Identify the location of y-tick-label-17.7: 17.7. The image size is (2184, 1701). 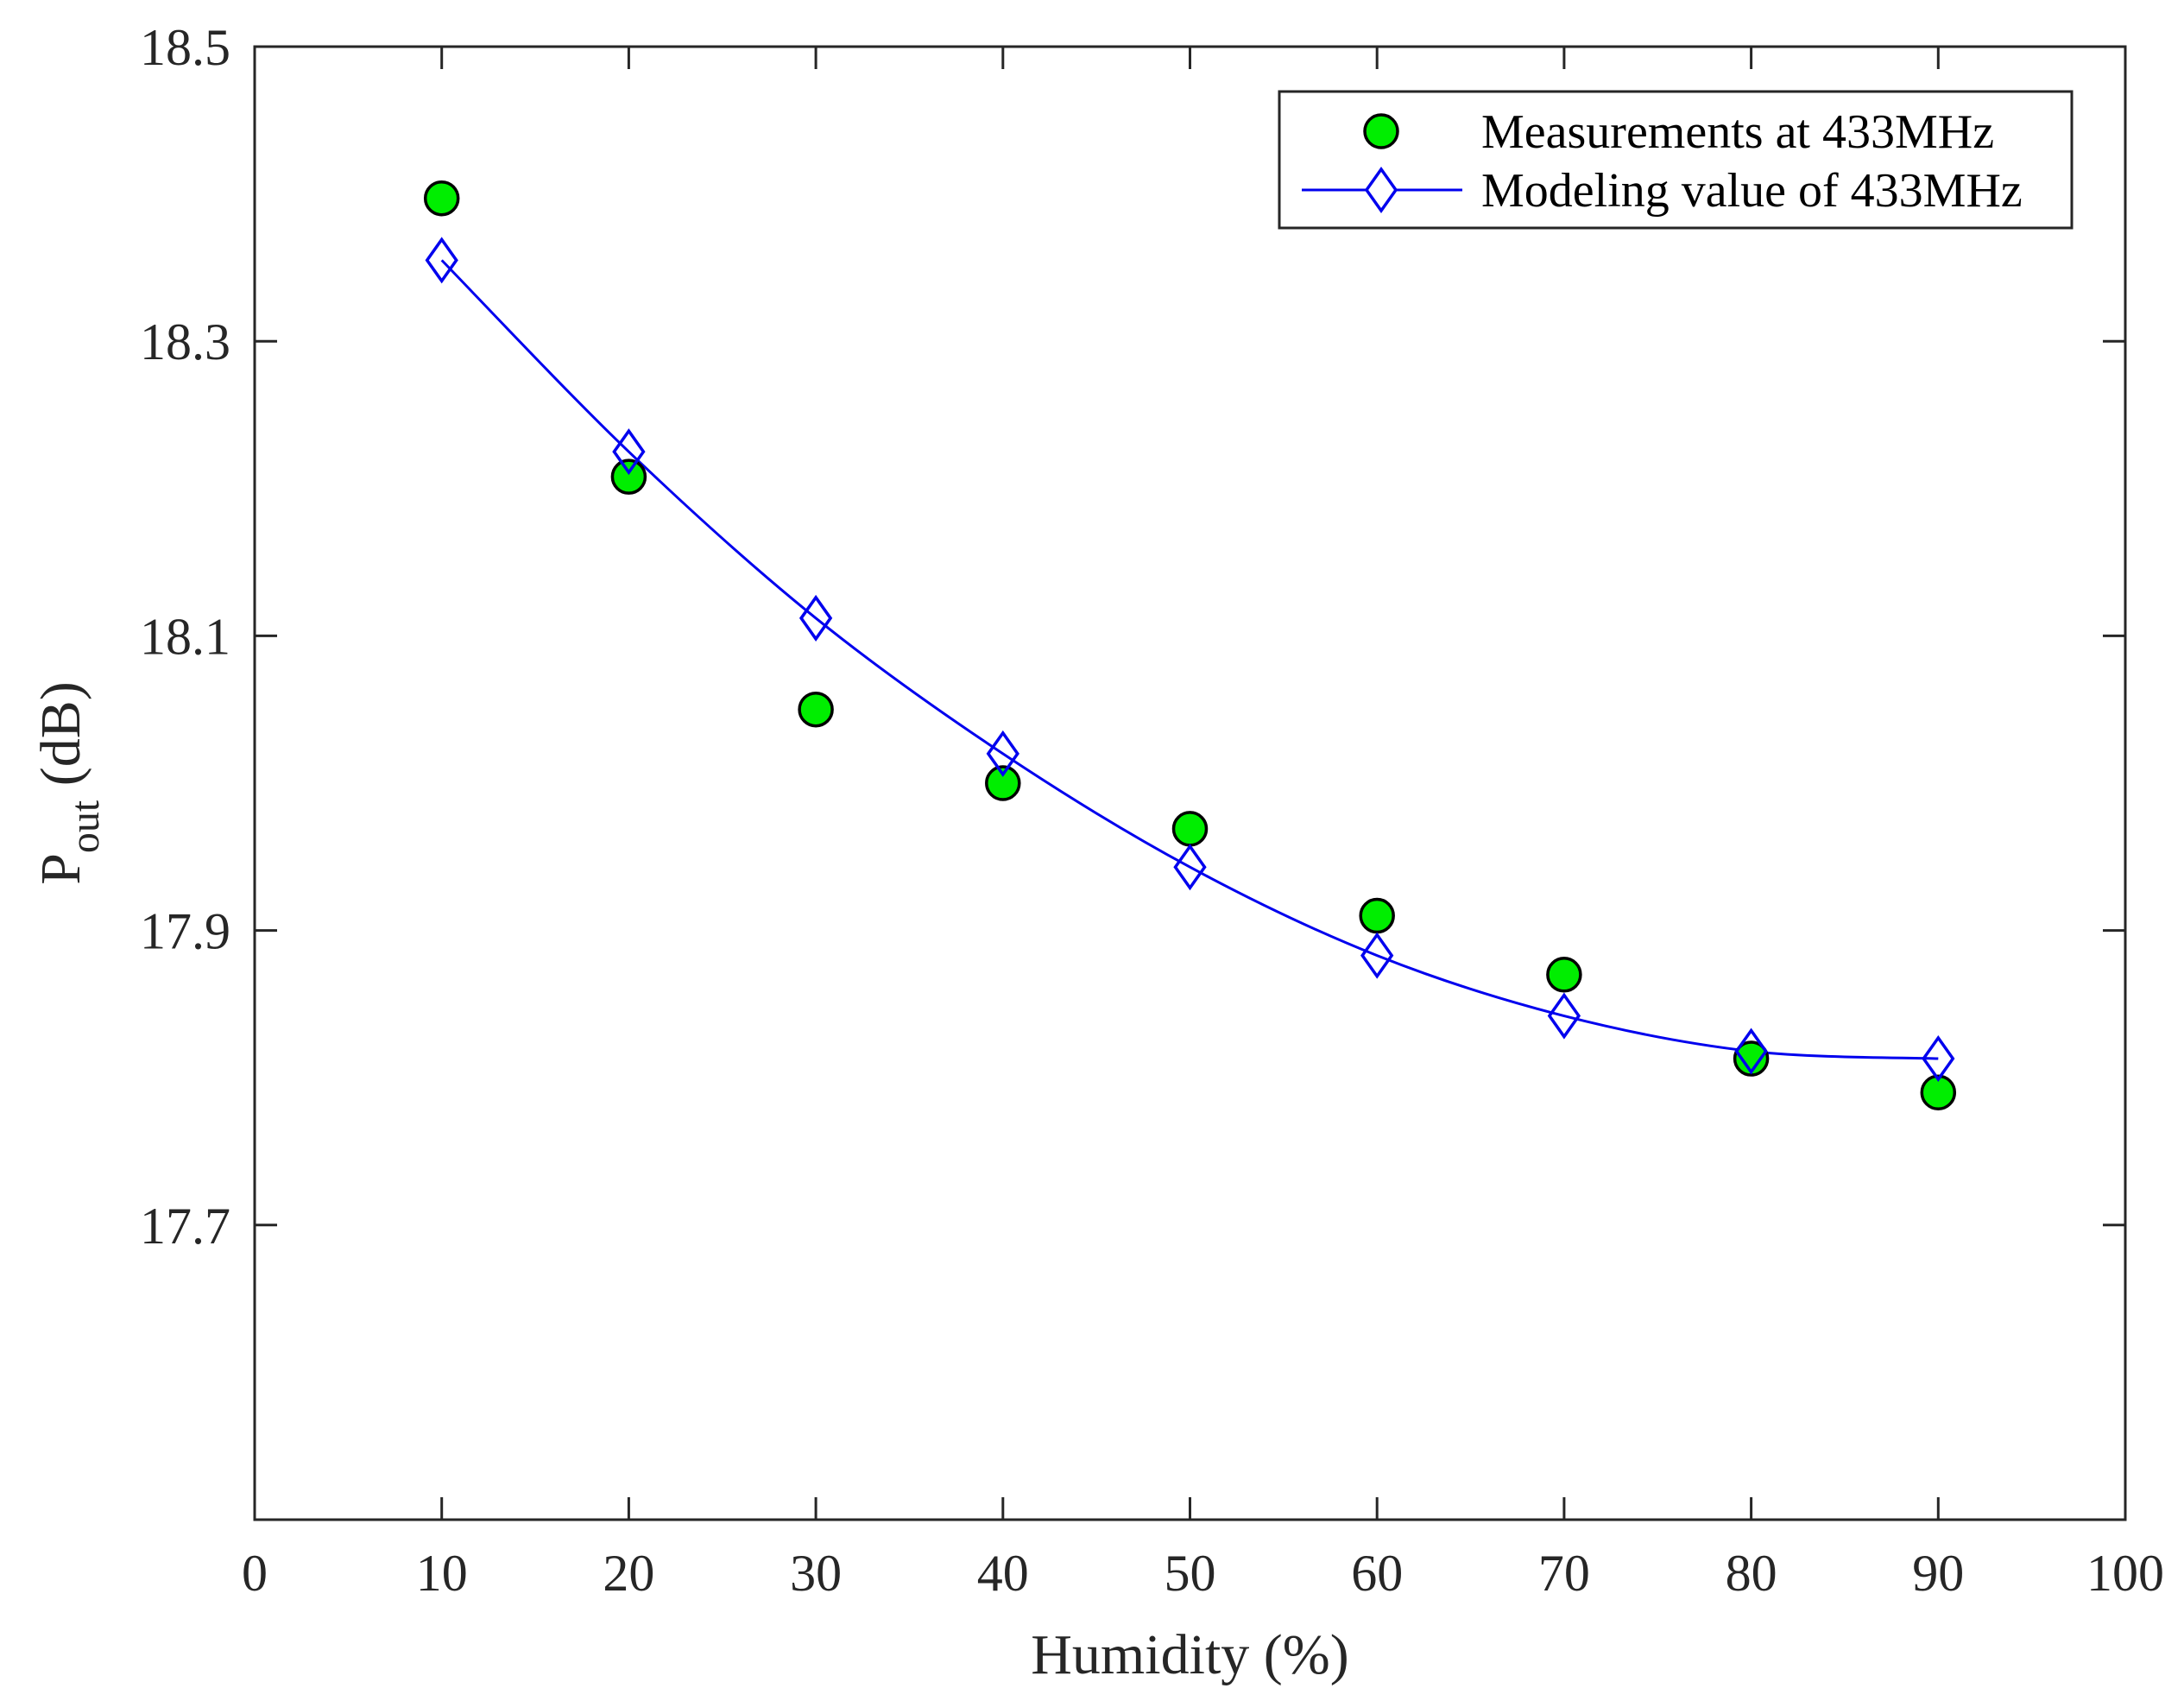
(185, 1226).